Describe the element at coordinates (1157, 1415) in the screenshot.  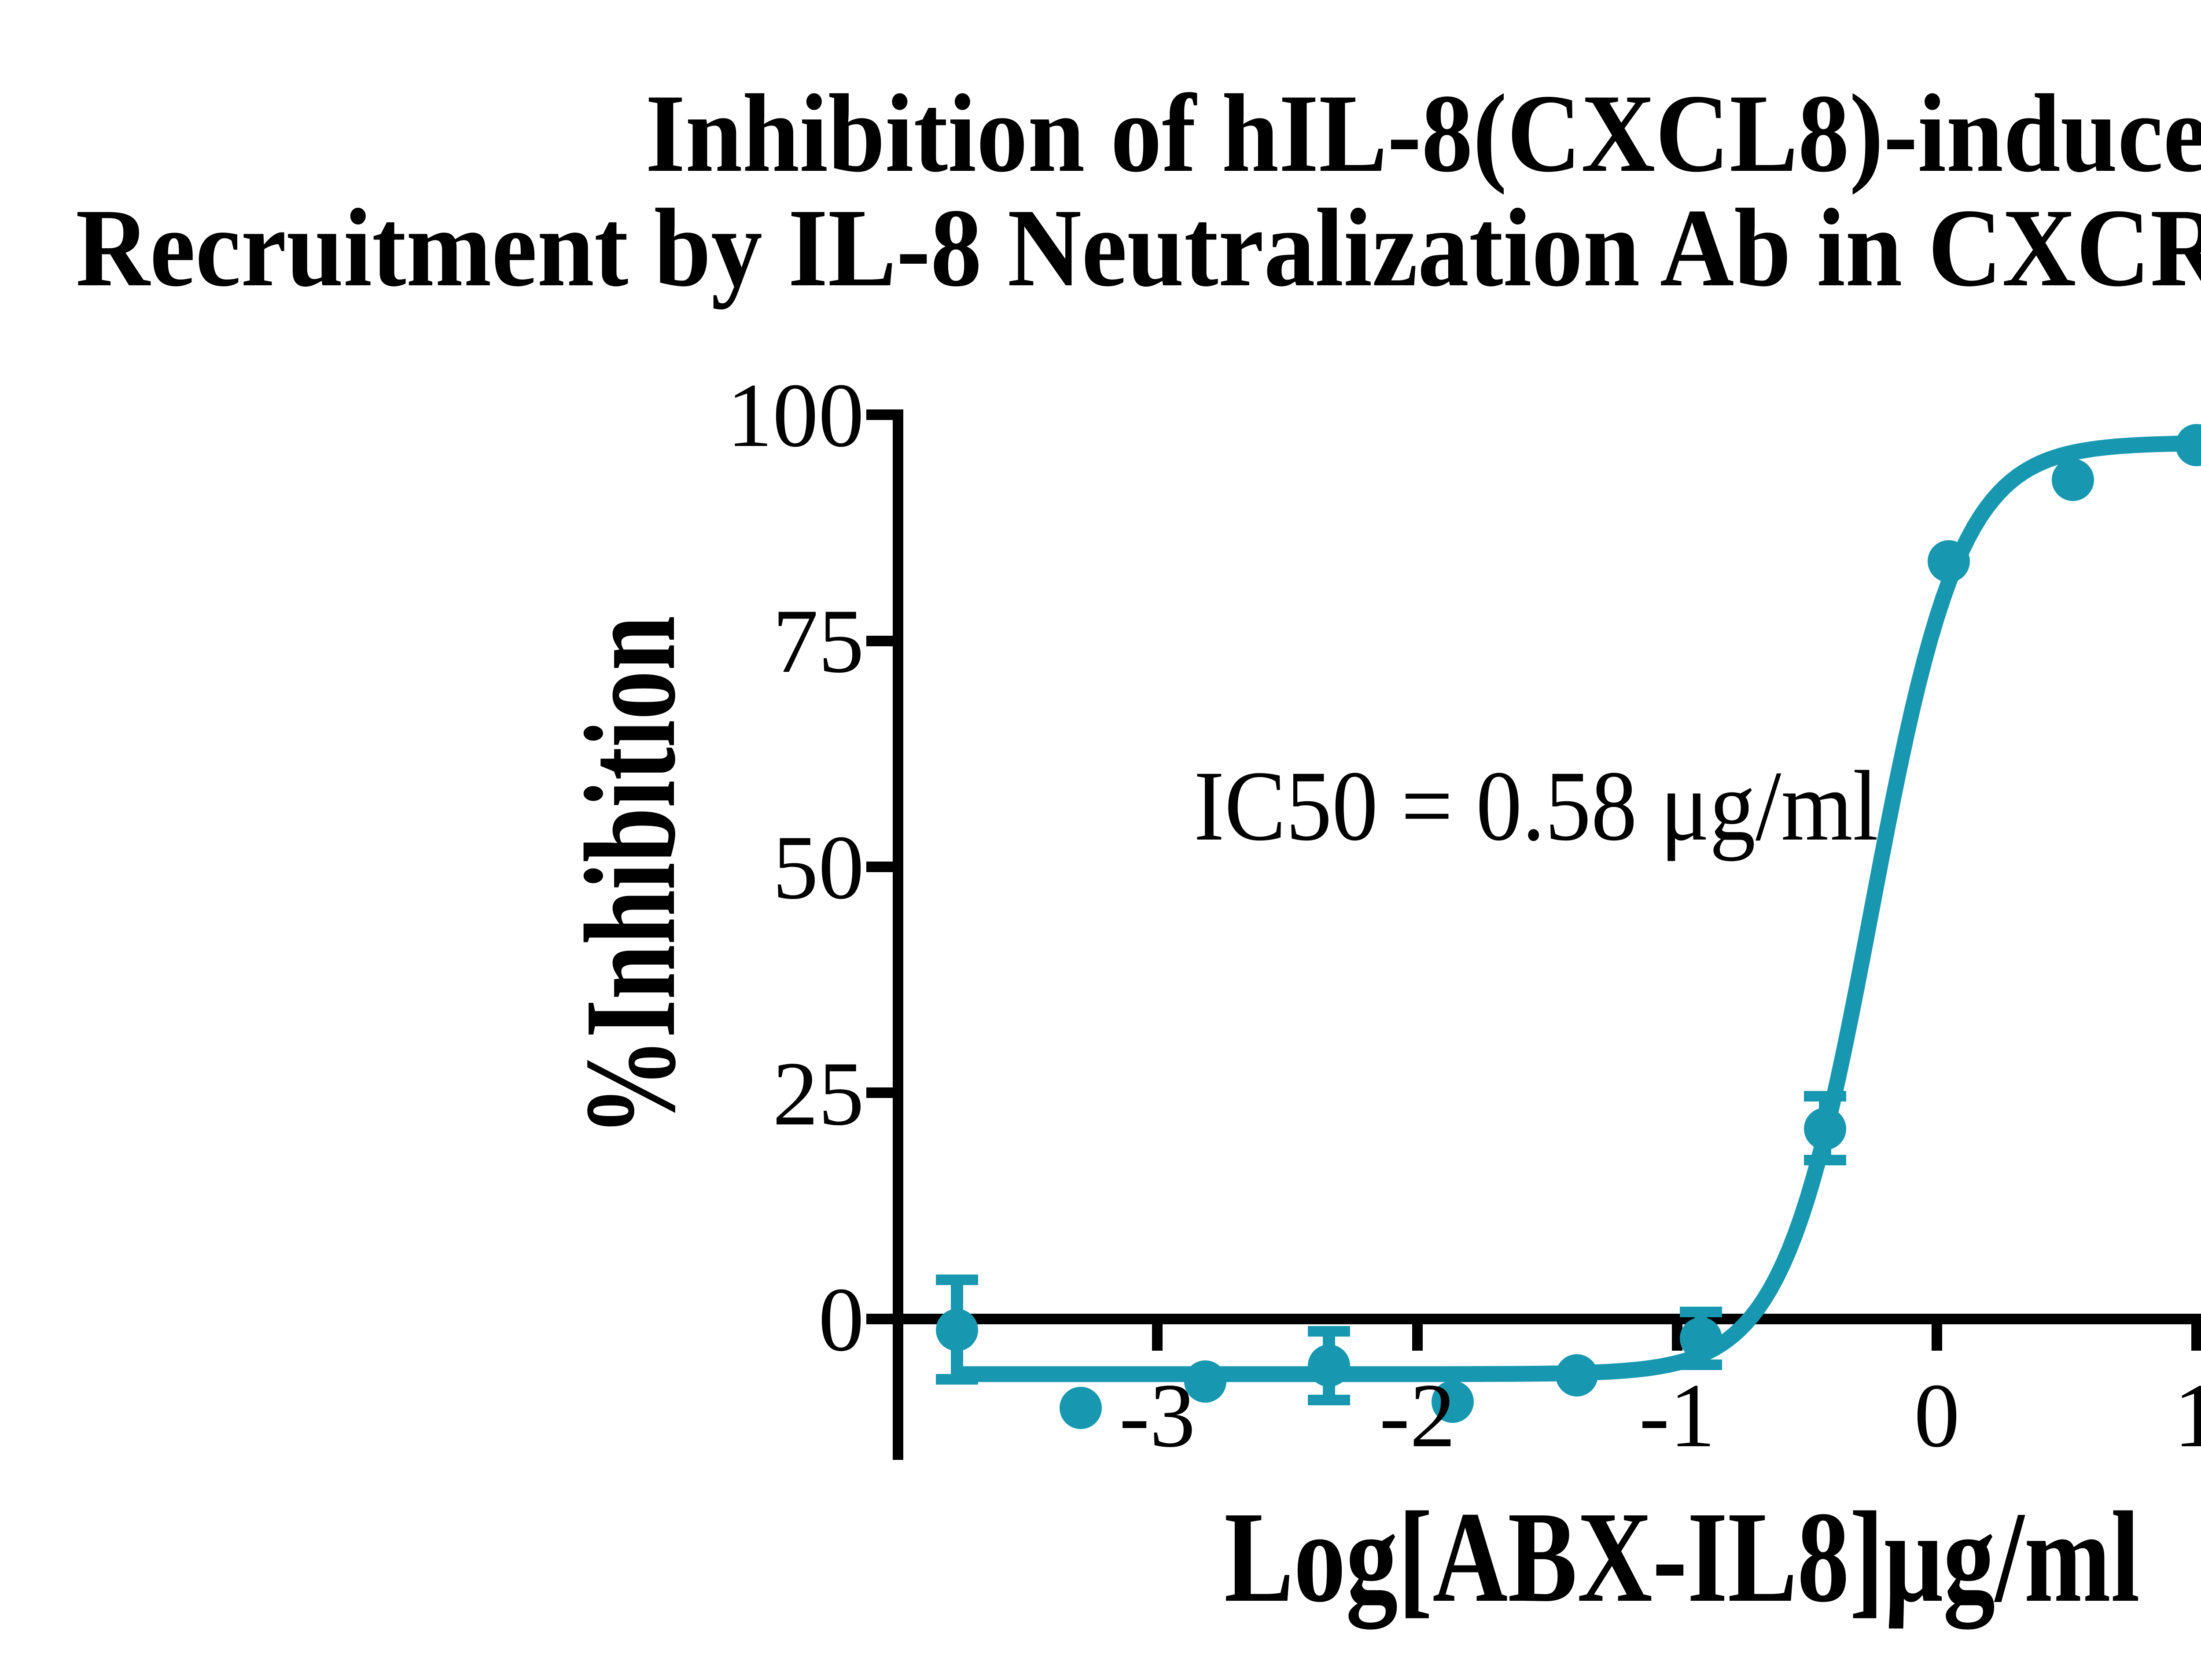
I see `svg-text: -3` at that location.